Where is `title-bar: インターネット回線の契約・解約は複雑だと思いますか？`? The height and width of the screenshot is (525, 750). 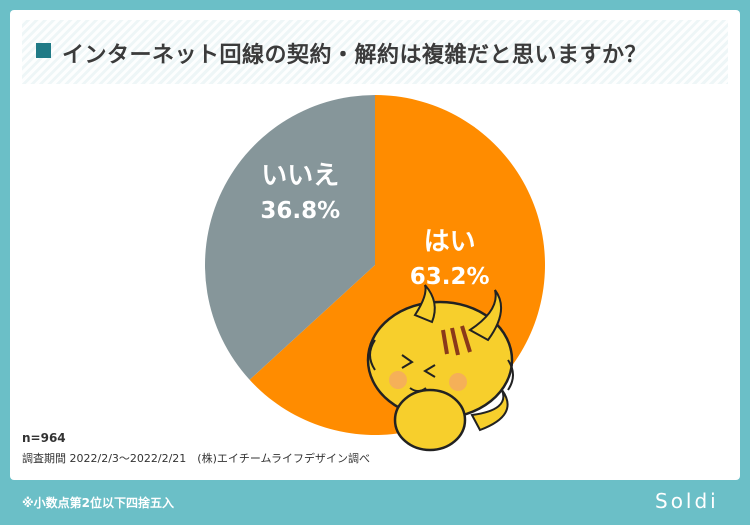 title-bar: インターネット回線の契約・解約は複雑だと思いますか？ is located at coordinates (375, 52).